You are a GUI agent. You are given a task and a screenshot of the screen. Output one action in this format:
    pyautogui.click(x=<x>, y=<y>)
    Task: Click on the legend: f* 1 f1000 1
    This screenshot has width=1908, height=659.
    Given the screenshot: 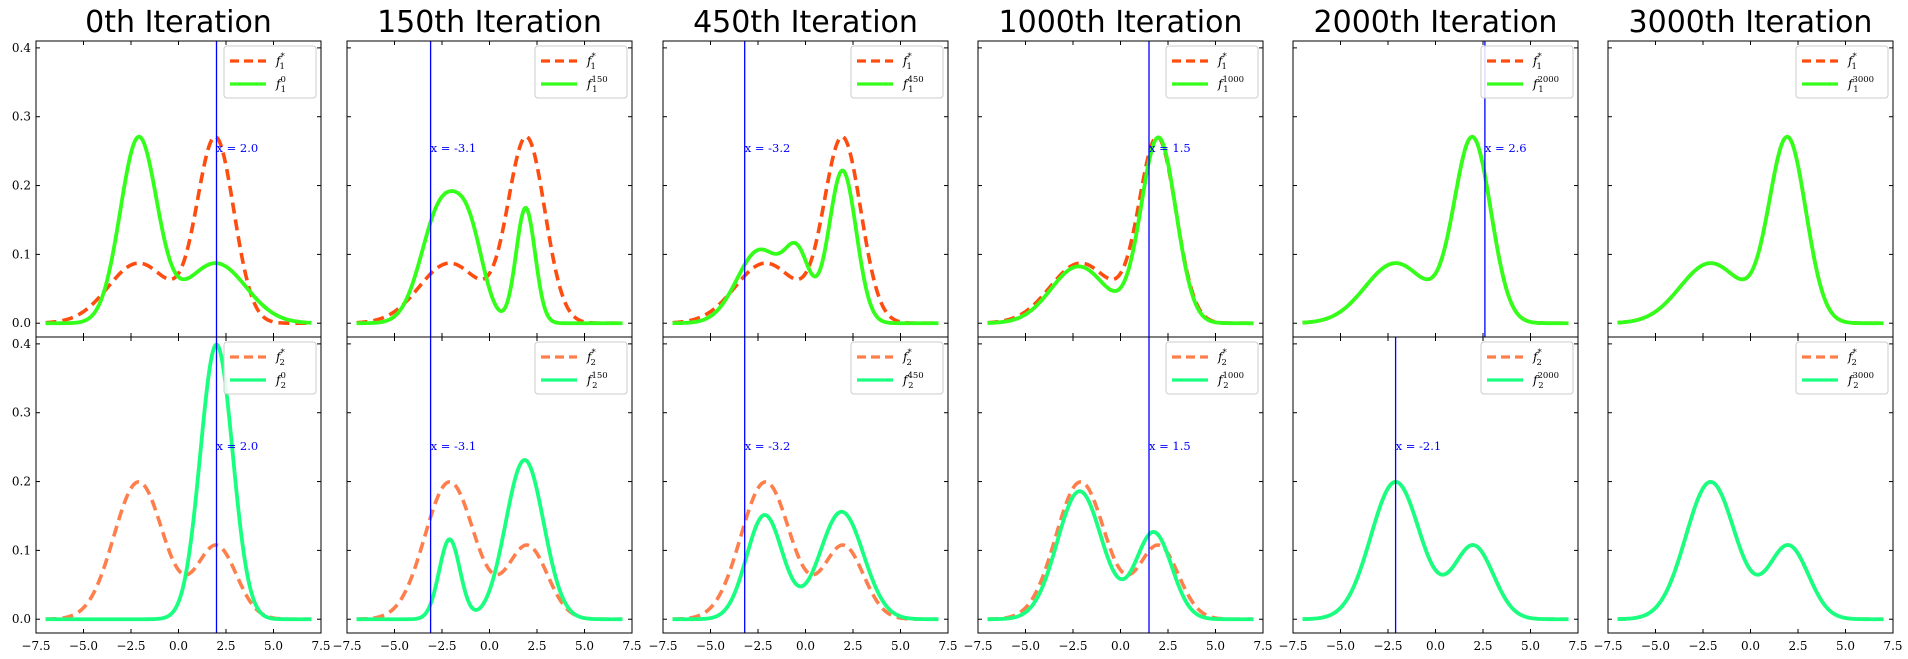 What is the action you would take?
    pyautogui.click(x=1212, y=72)
    